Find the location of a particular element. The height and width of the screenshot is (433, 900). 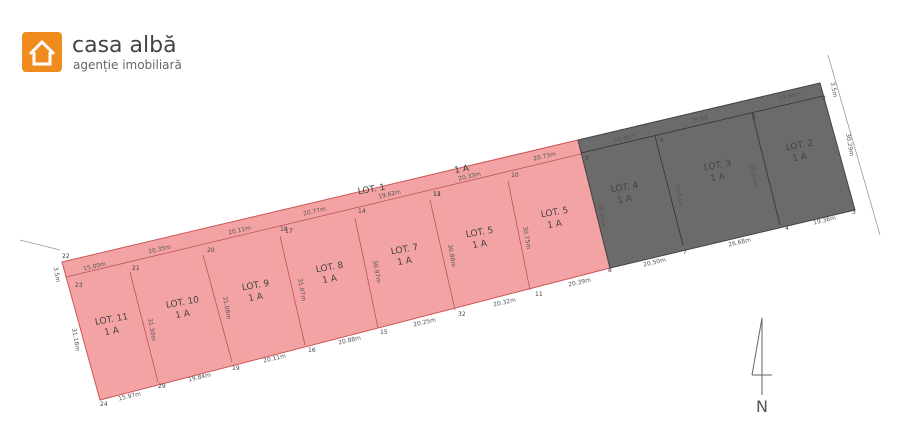

point-number: 17 is located at coordinates (289, 231).